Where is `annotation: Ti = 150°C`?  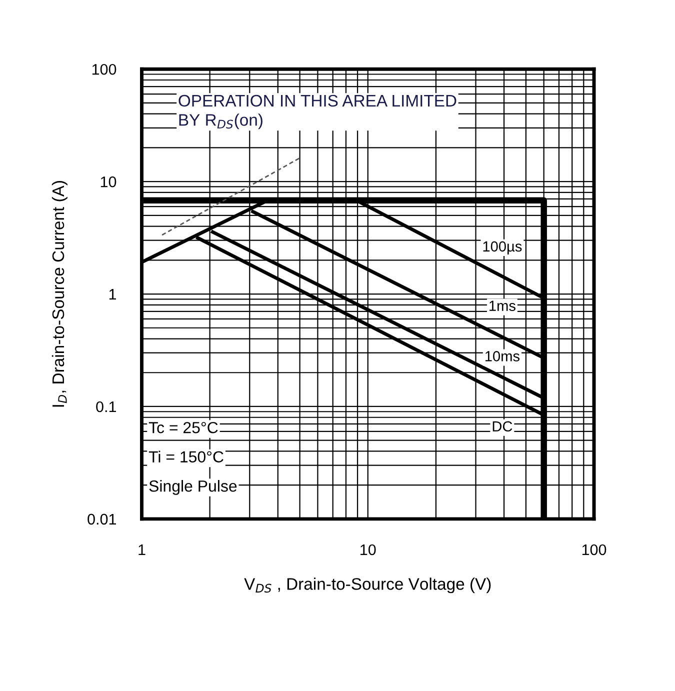 annotation: Ti = 150°C is located at coordinates (186, 456).